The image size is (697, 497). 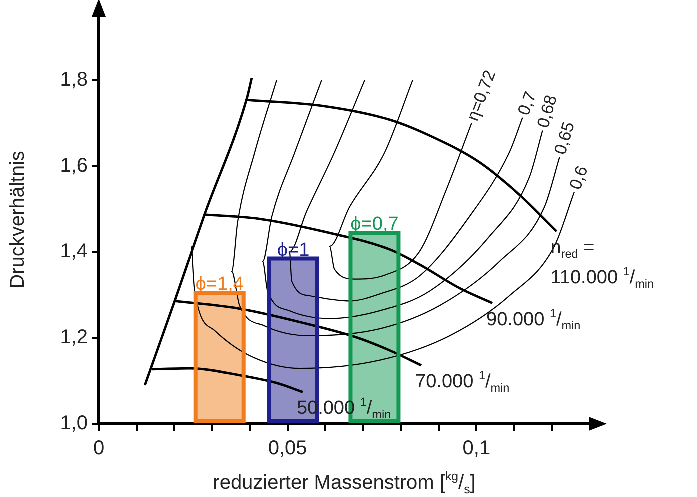 I want to click on text: η=0,72, so click(x=481, y=96).